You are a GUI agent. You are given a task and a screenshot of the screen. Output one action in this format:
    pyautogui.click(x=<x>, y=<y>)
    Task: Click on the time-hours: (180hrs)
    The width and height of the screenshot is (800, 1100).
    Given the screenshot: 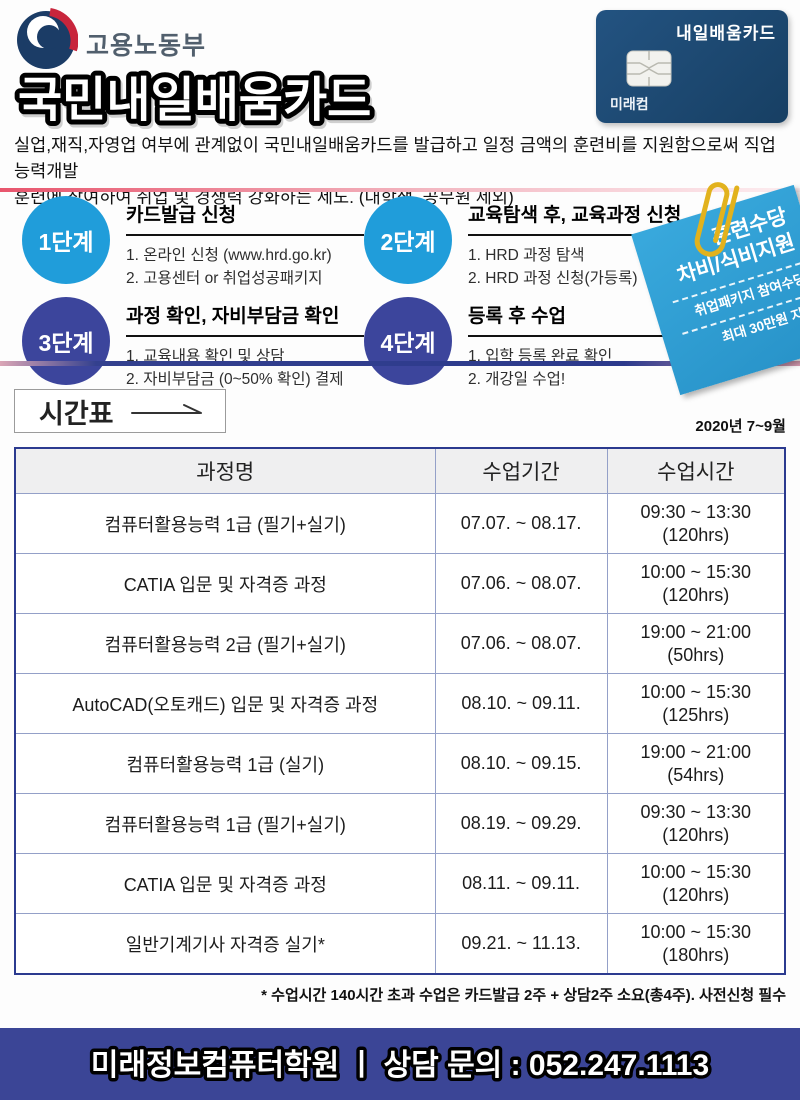 What is the action you would take?
    pyautogui.click(x=696, y=954)
    